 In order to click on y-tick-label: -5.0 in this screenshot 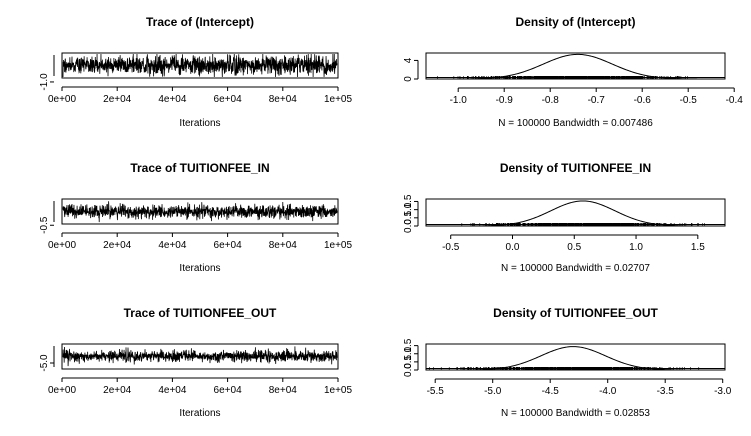, I will do `click(44, 363)`.